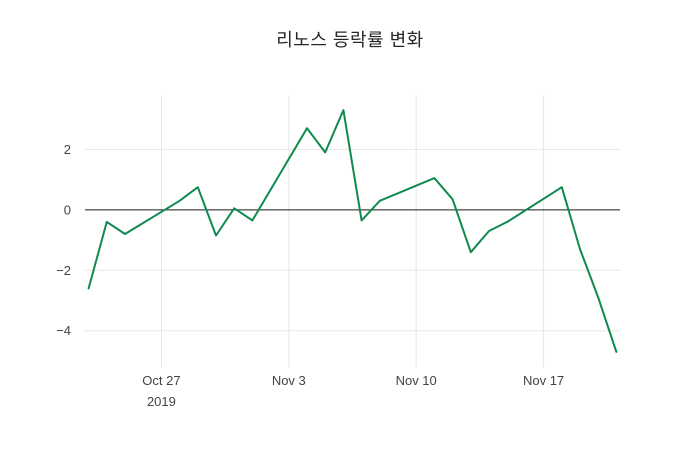  I want to click on x-tick-label: Nov 10, so click(416, 380).